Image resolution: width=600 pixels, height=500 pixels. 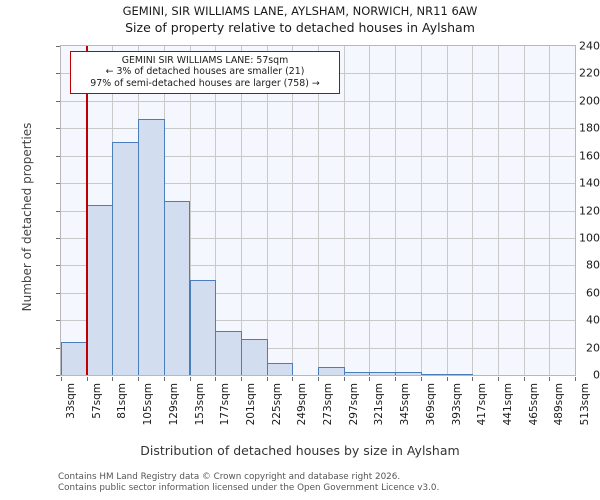 What do you see at coordinates (589, 128) in the screenshot?
I see `y-tick-label: 180` at bounding box center [589, 128].